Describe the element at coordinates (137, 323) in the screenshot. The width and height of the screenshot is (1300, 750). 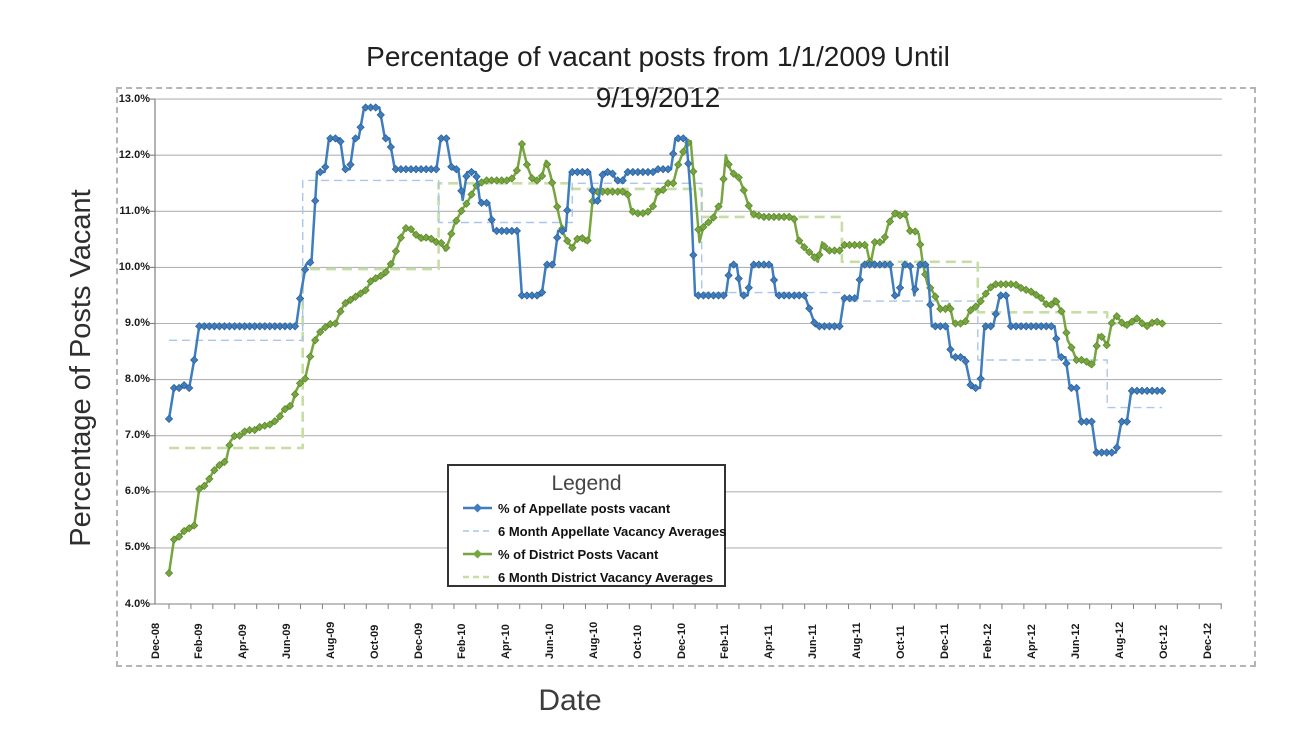
I see `y-tick-label: 9.0%` at that location.